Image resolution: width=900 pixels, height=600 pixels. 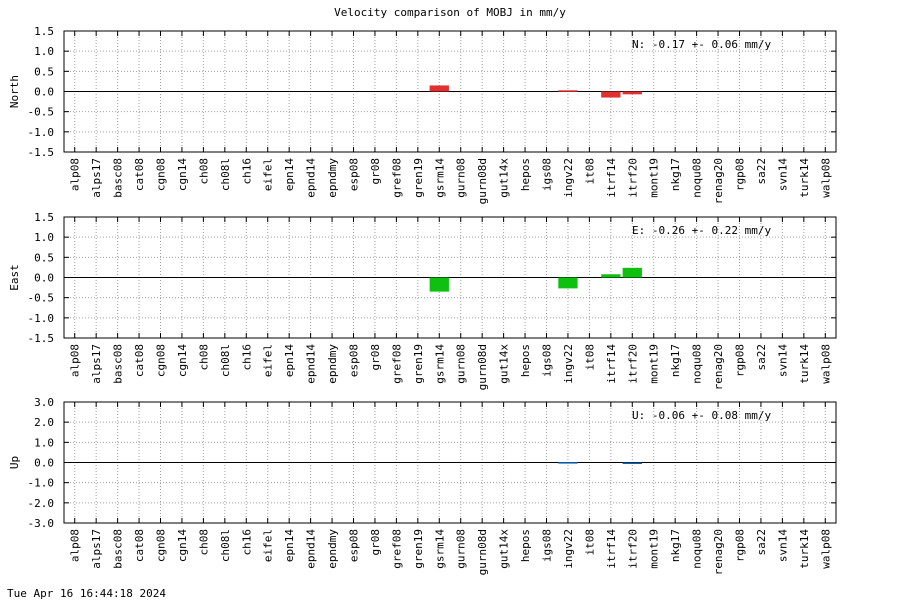 I want to click on x-tick-label-gren19: gren19, so click(x=418, y=364).